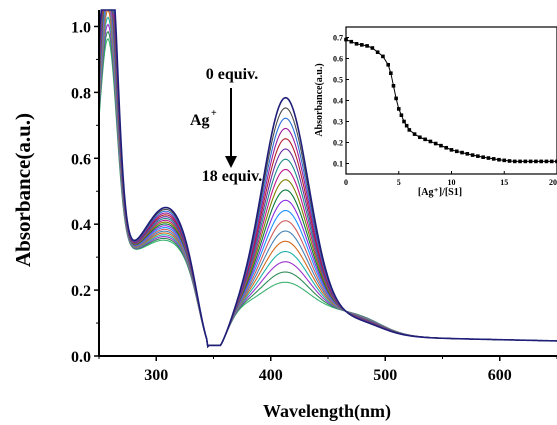 The width and height of the screenshot is (557, 425). I want to click on y-tick-label-1: 0.2, so click(81, 291).